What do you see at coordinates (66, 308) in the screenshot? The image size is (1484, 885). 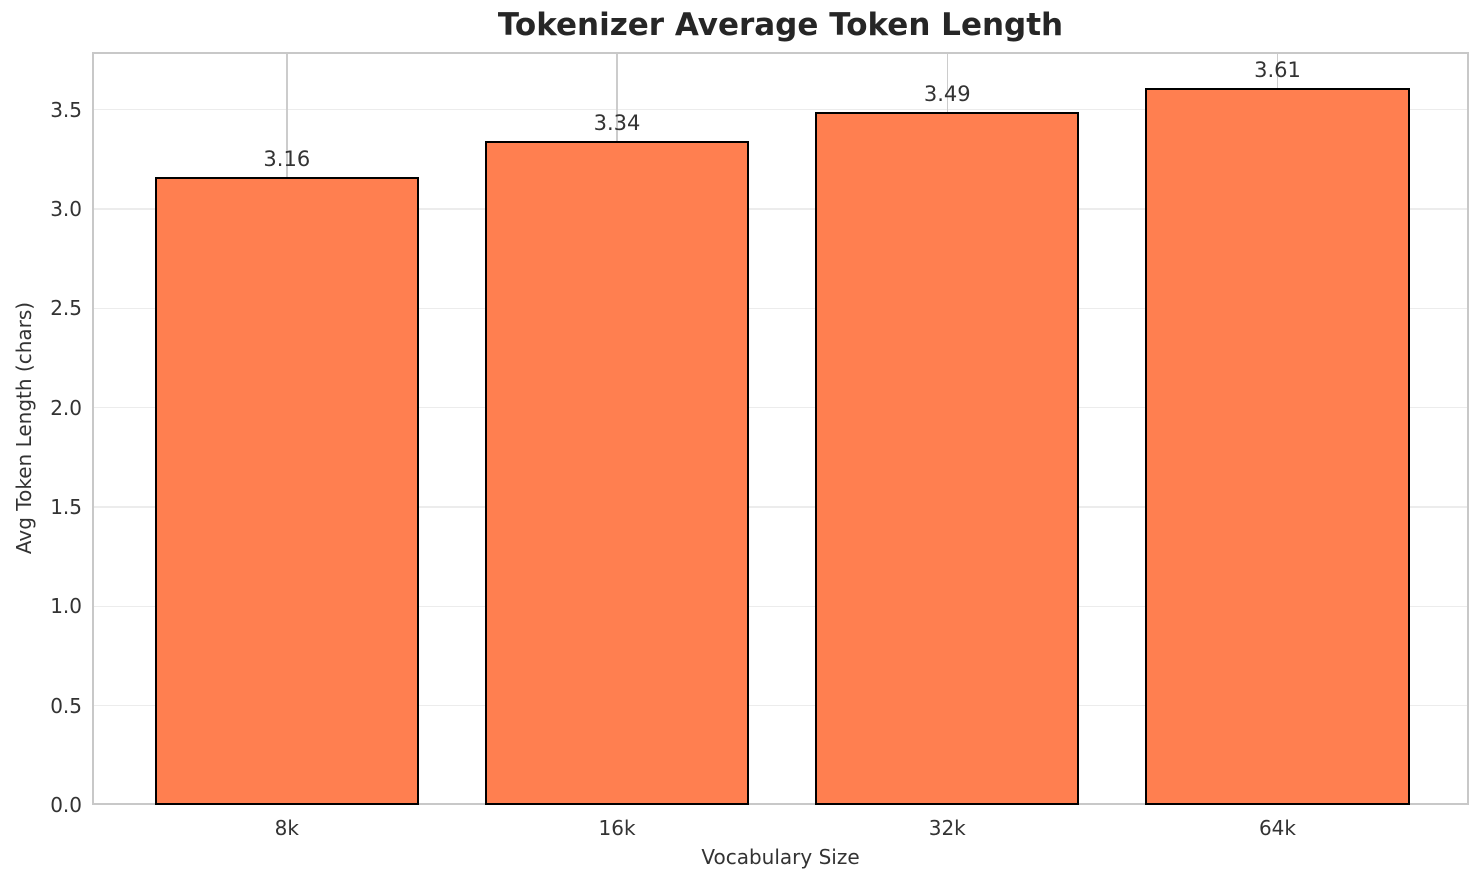 I see `y-tick-label: 2.5` at bounding box center [66, 308].